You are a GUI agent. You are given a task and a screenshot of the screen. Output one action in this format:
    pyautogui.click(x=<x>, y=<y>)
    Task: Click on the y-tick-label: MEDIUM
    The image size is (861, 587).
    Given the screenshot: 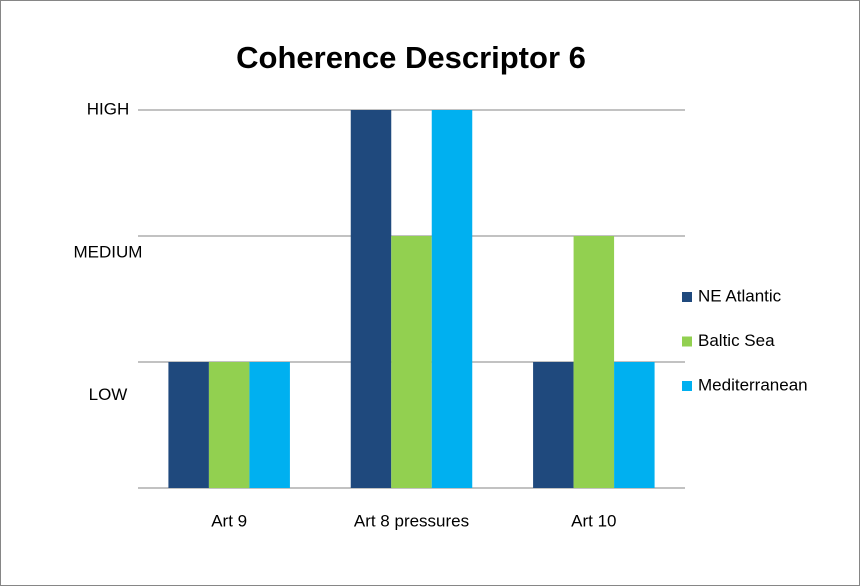 What is the action you would take?
    pyautogui.click(x=108, y=251)
    